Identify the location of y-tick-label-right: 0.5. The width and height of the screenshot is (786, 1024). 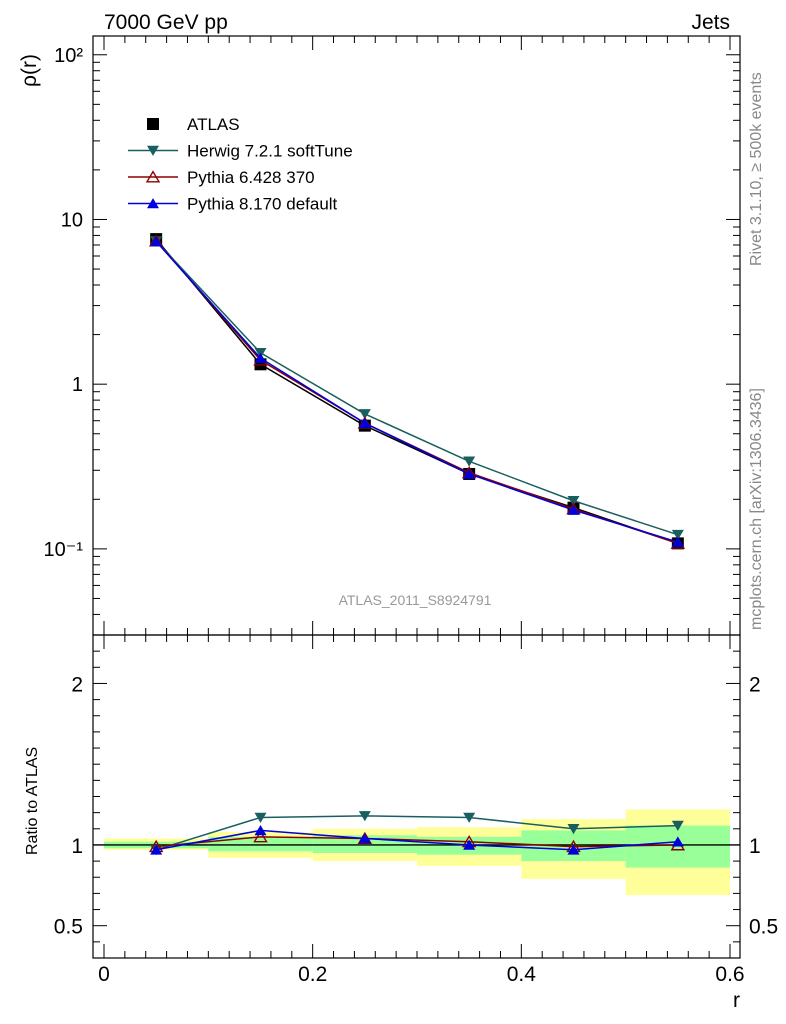
(763, 927).